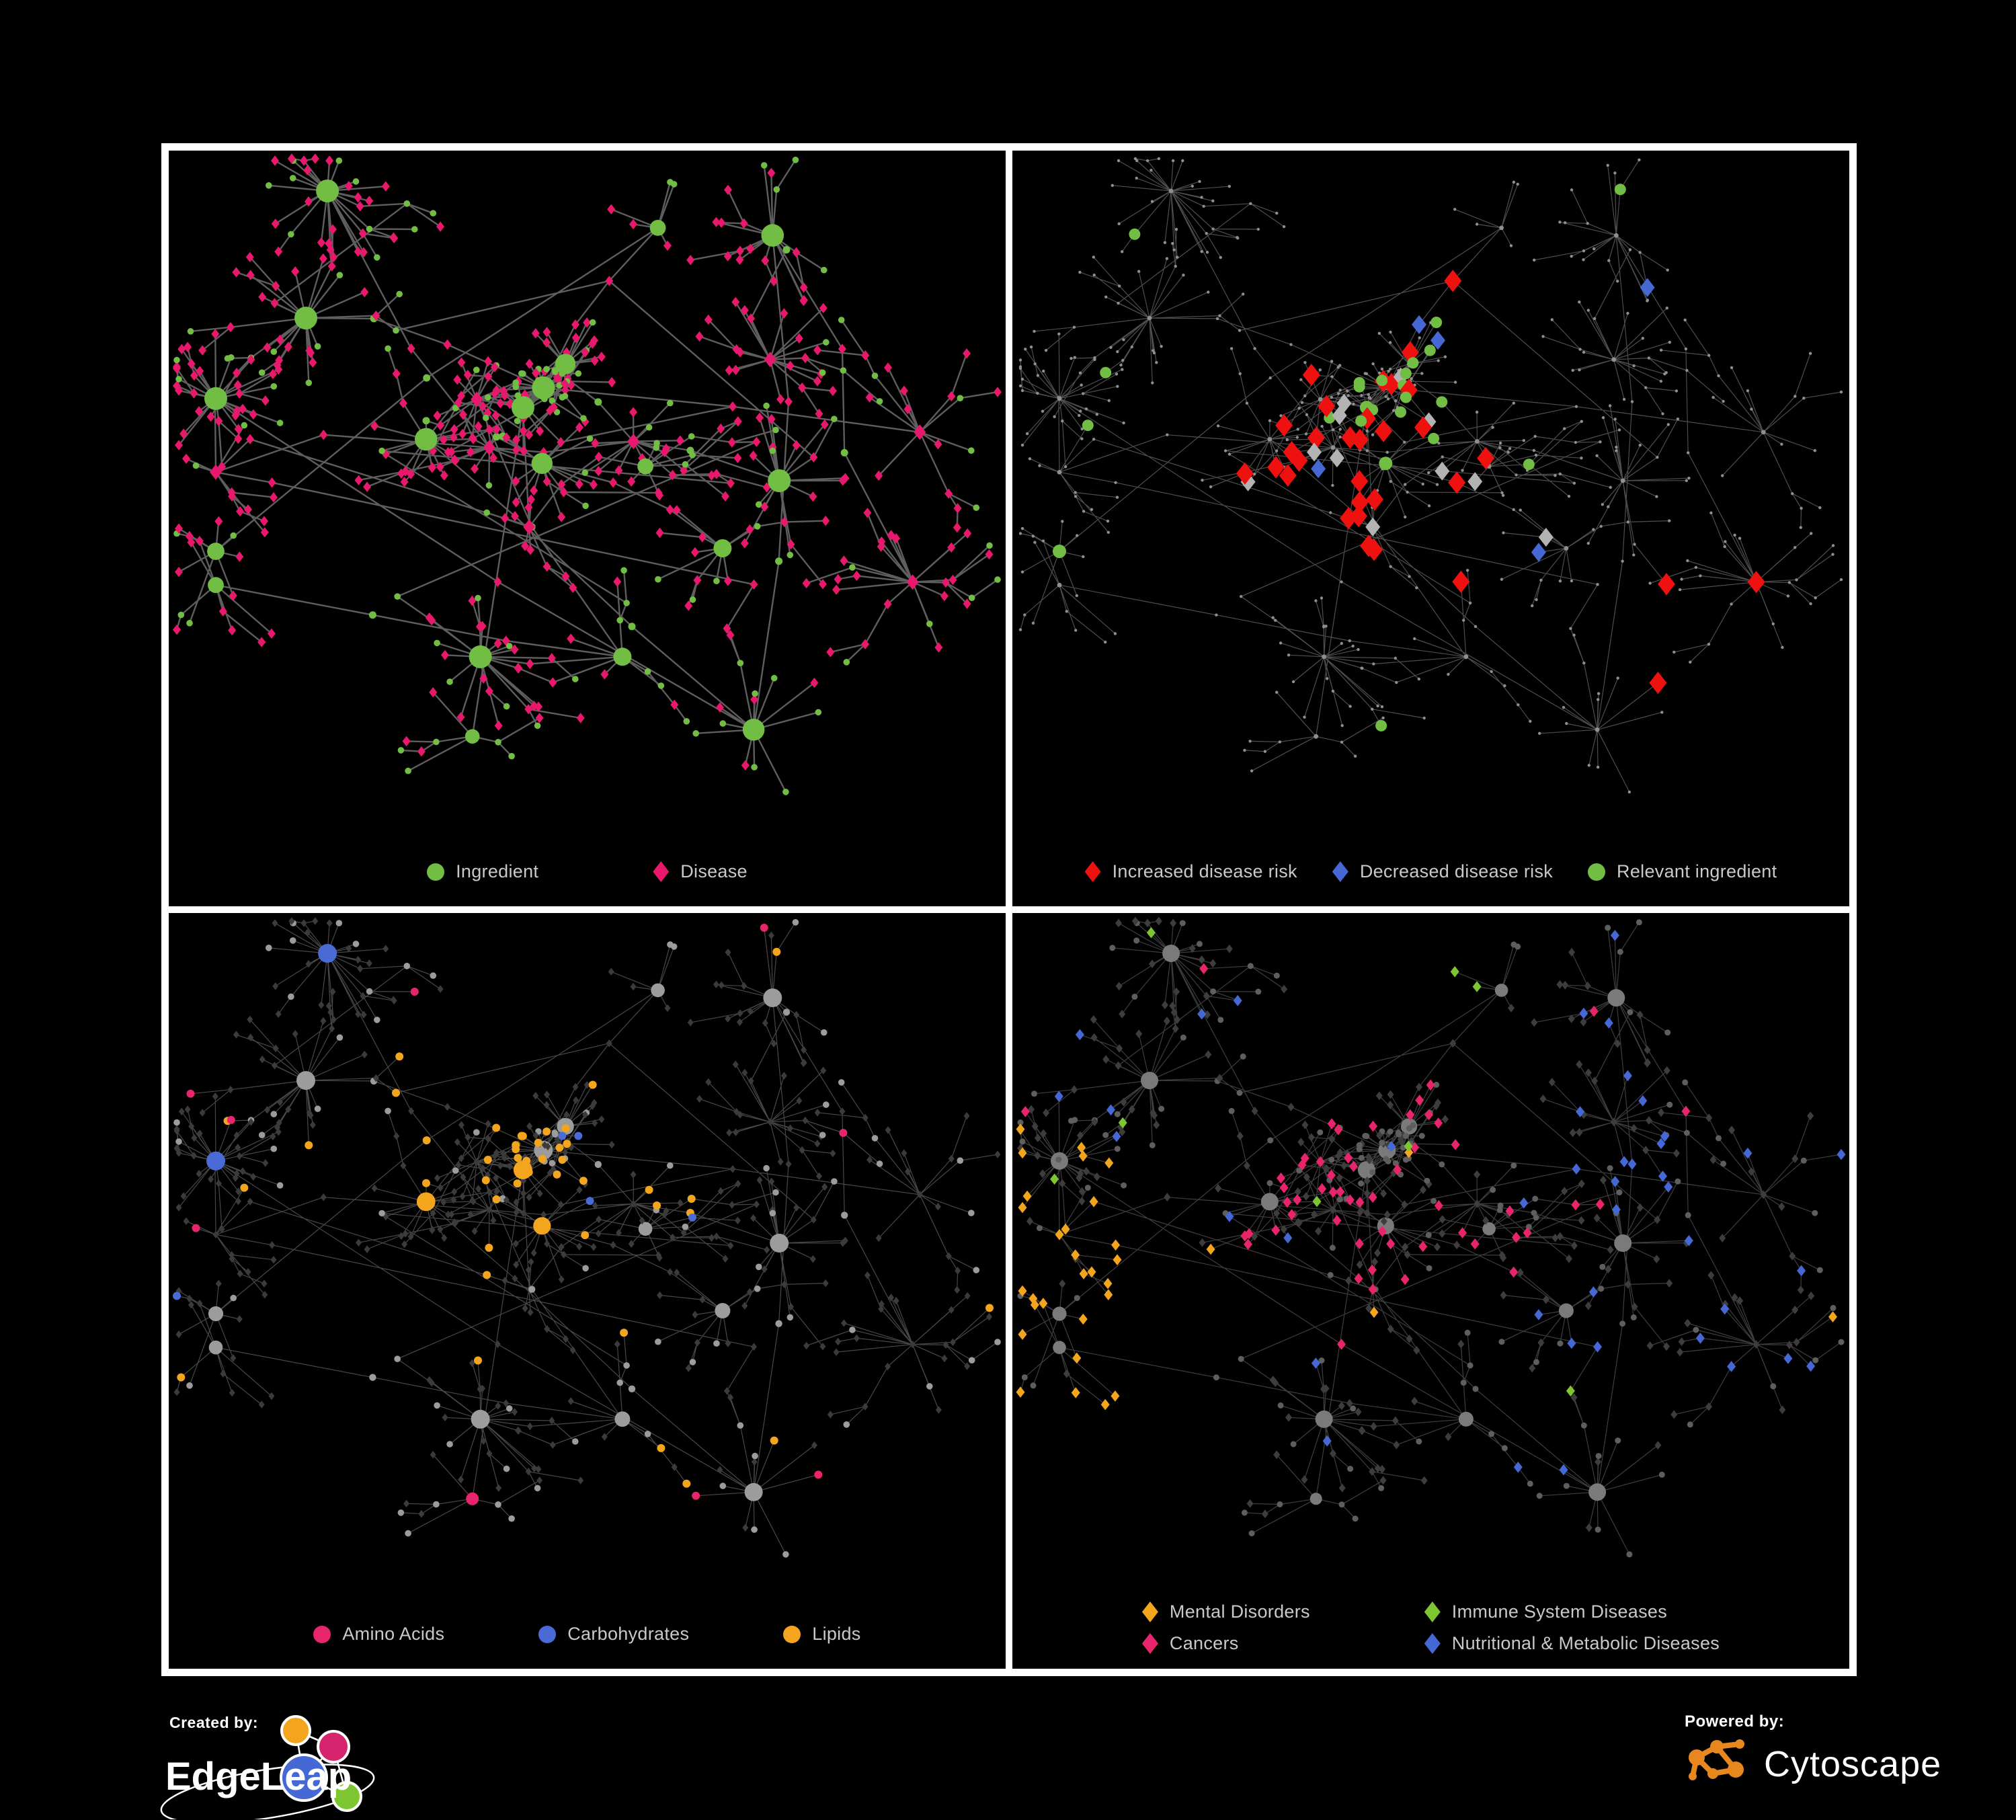  I want to click on carbohydrate-node, so click(590, 1201).